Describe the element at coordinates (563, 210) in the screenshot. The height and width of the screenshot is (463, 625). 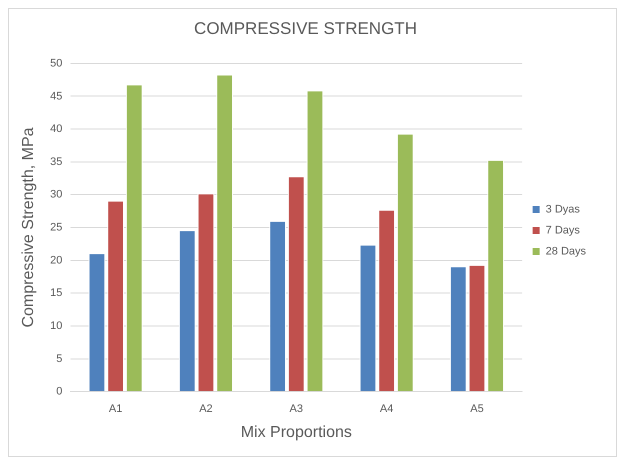
I see `legend-label: 3 Dyas` at that location.